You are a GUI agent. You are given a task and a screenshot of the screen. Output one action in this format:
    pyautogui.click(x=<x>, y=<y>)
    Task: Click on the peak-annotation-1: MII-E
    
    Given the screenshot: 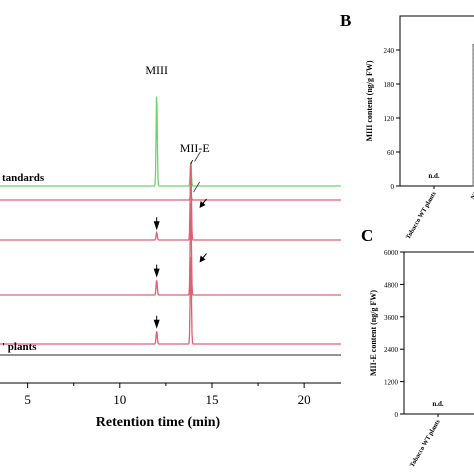 What is the action you would take?
    pyautogui.click(x=195, y=148)
    